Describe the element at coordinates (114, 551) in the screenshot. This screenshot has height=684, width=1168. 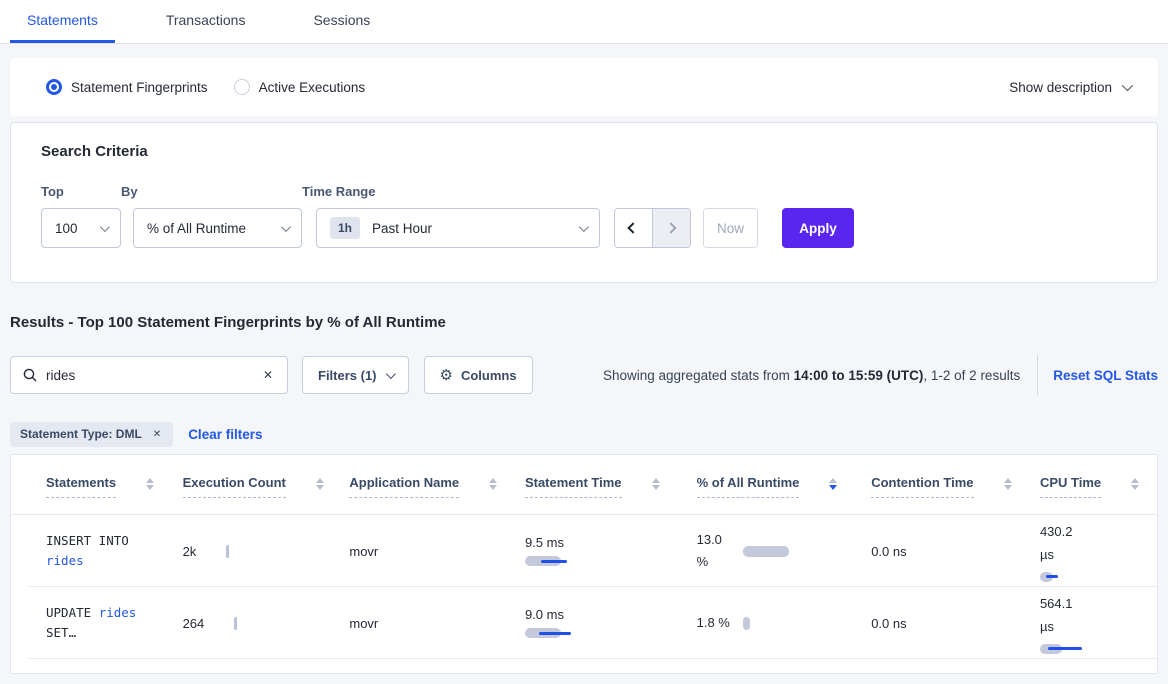
I see `statement-cell: INSERT INTO rides` at that location.